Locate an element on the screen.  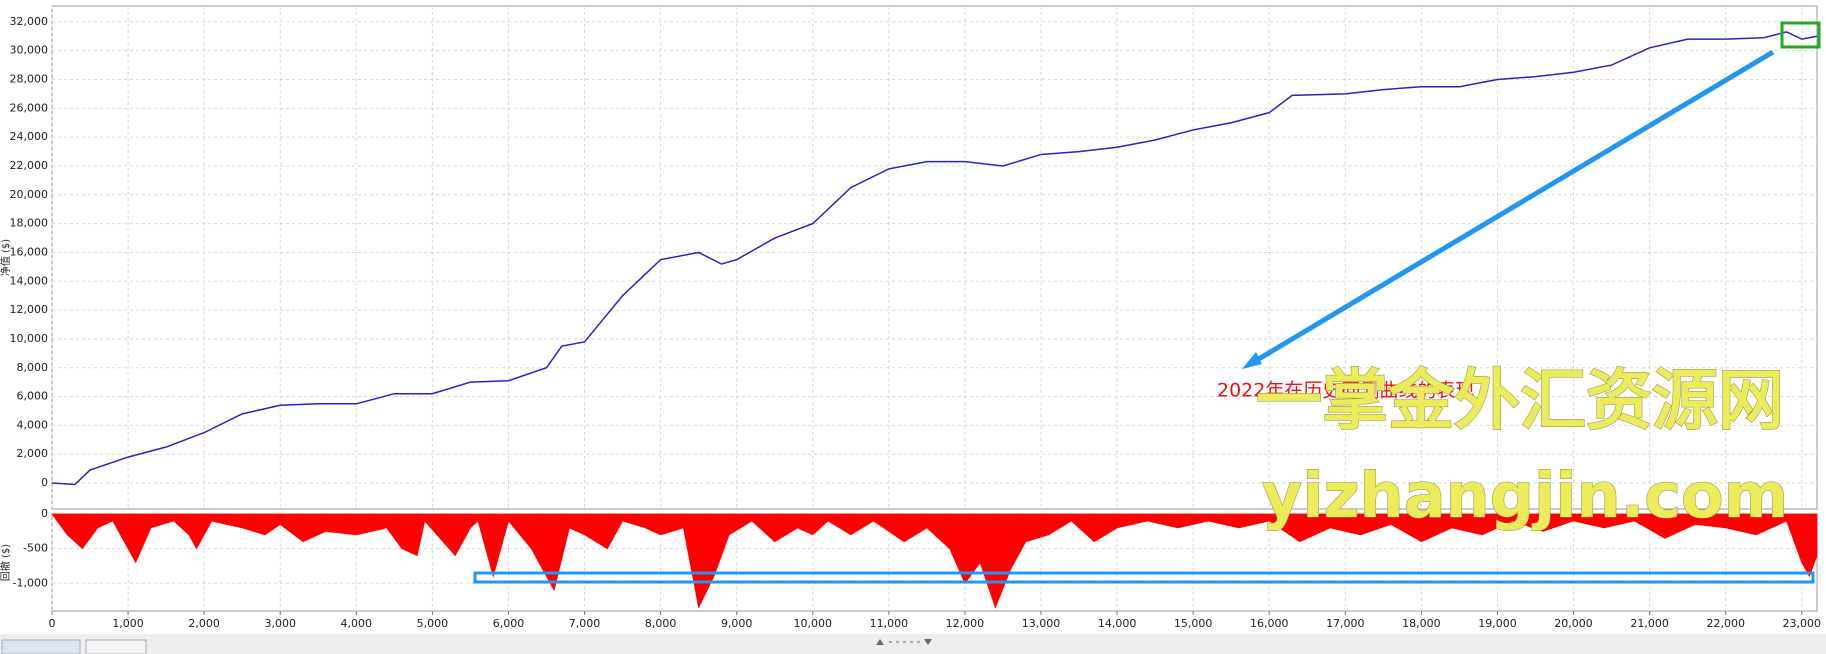
y-tick-label: 28,000 is located at coordinates (29, 79).